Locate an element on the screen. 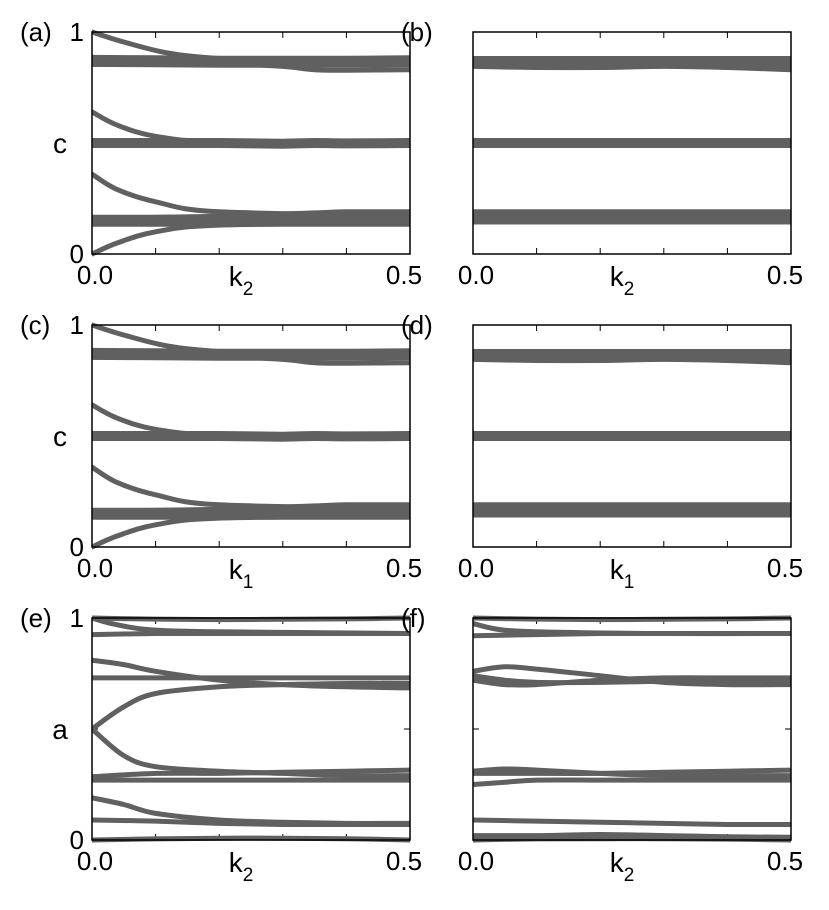 The image size is (829, 910). panel-label: (c) is located at coordinates (35, 325).